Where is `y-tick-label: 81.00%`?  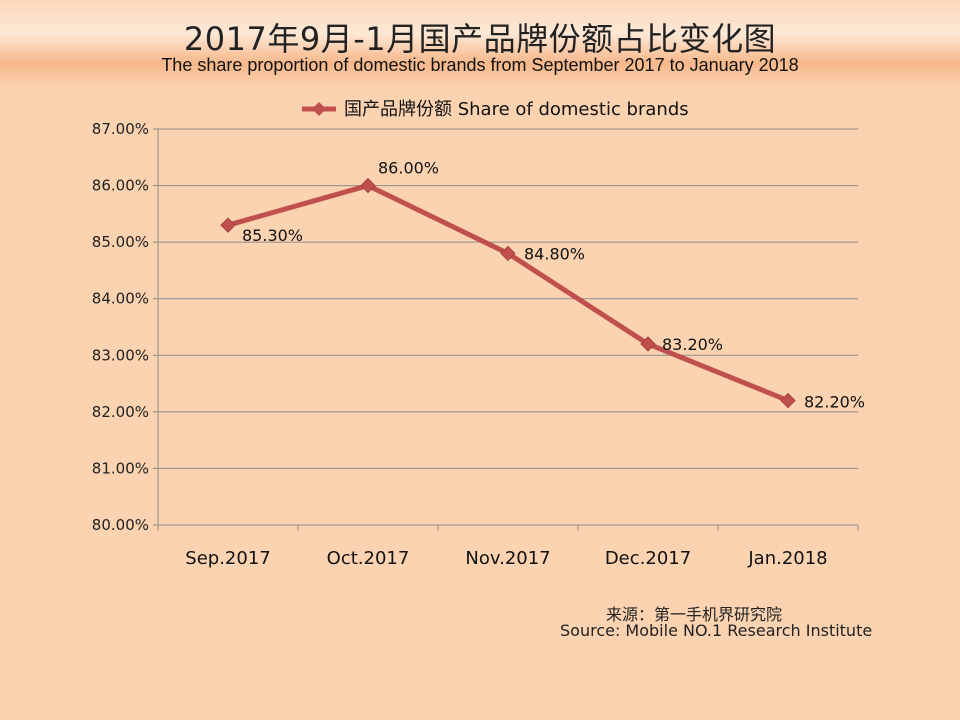 y-tick-label: 81.00% is located at coordinates (120, 468).